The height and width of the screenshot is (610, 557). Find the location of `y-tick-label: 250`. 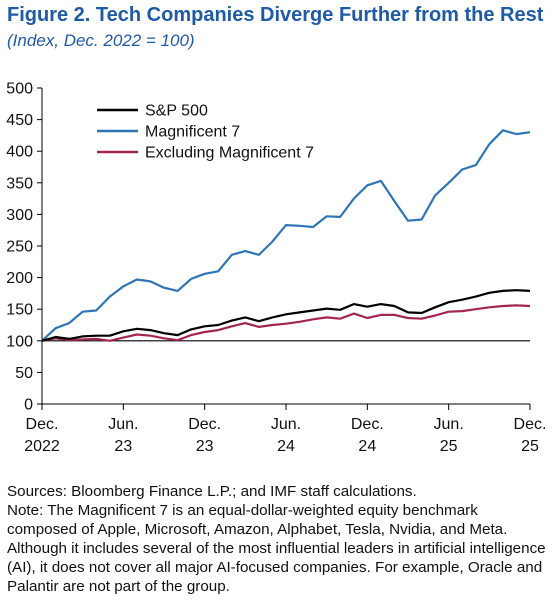

y-tick-label: 250 is located at coordinates (19, 247).